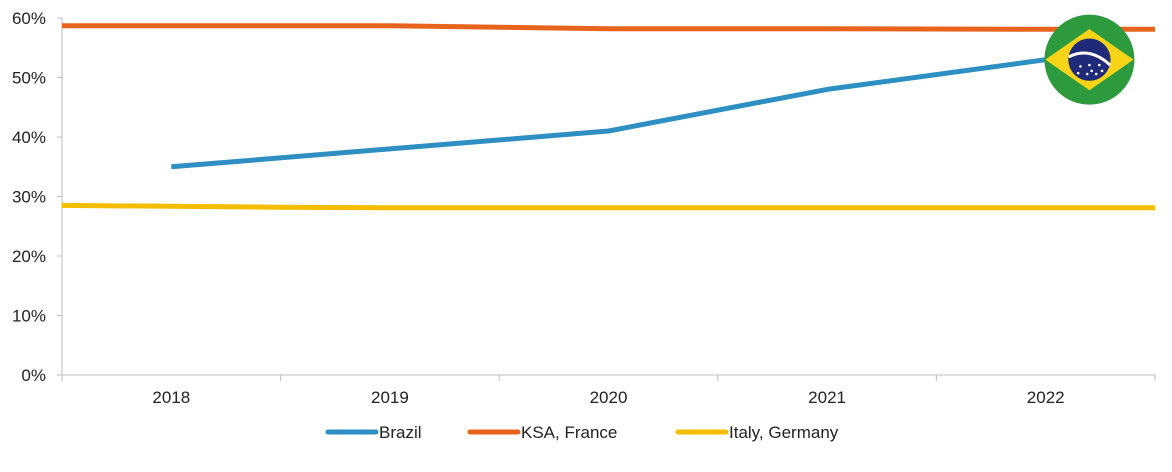 This screenshot has width=1172, height=472. I want to click on x-tick-label: 2018, so click(171, 397).